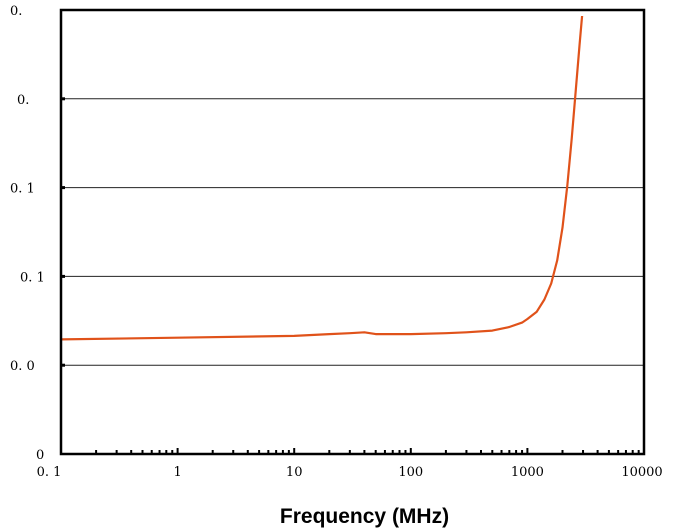 This screenshot has height=532, width=673. I want to click on x-tick-label: 1, so click(177, 472).